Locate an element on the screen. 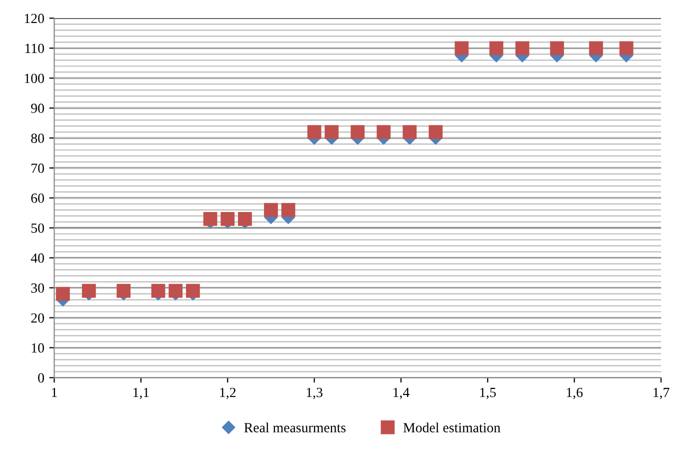 This screenshot has height=455, width=678. x-tick-label: 1,1 is located at coordinates (141, 394).